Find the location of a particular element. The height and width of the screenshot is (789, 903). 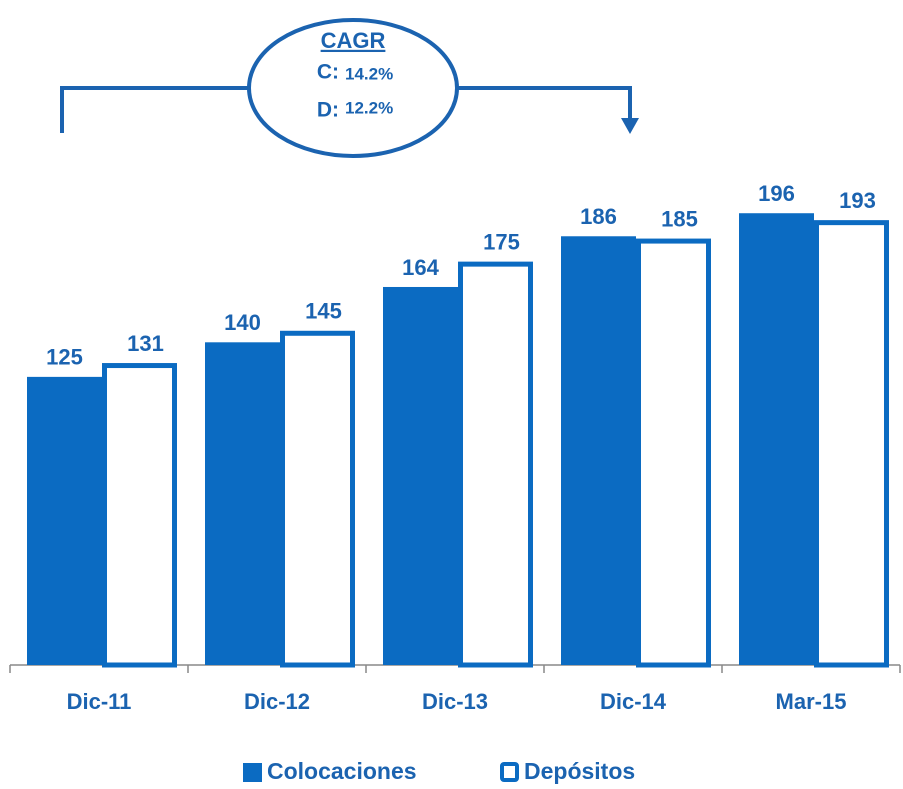

x-tick-label: Mar-15 is located at coordinates (811, 701).